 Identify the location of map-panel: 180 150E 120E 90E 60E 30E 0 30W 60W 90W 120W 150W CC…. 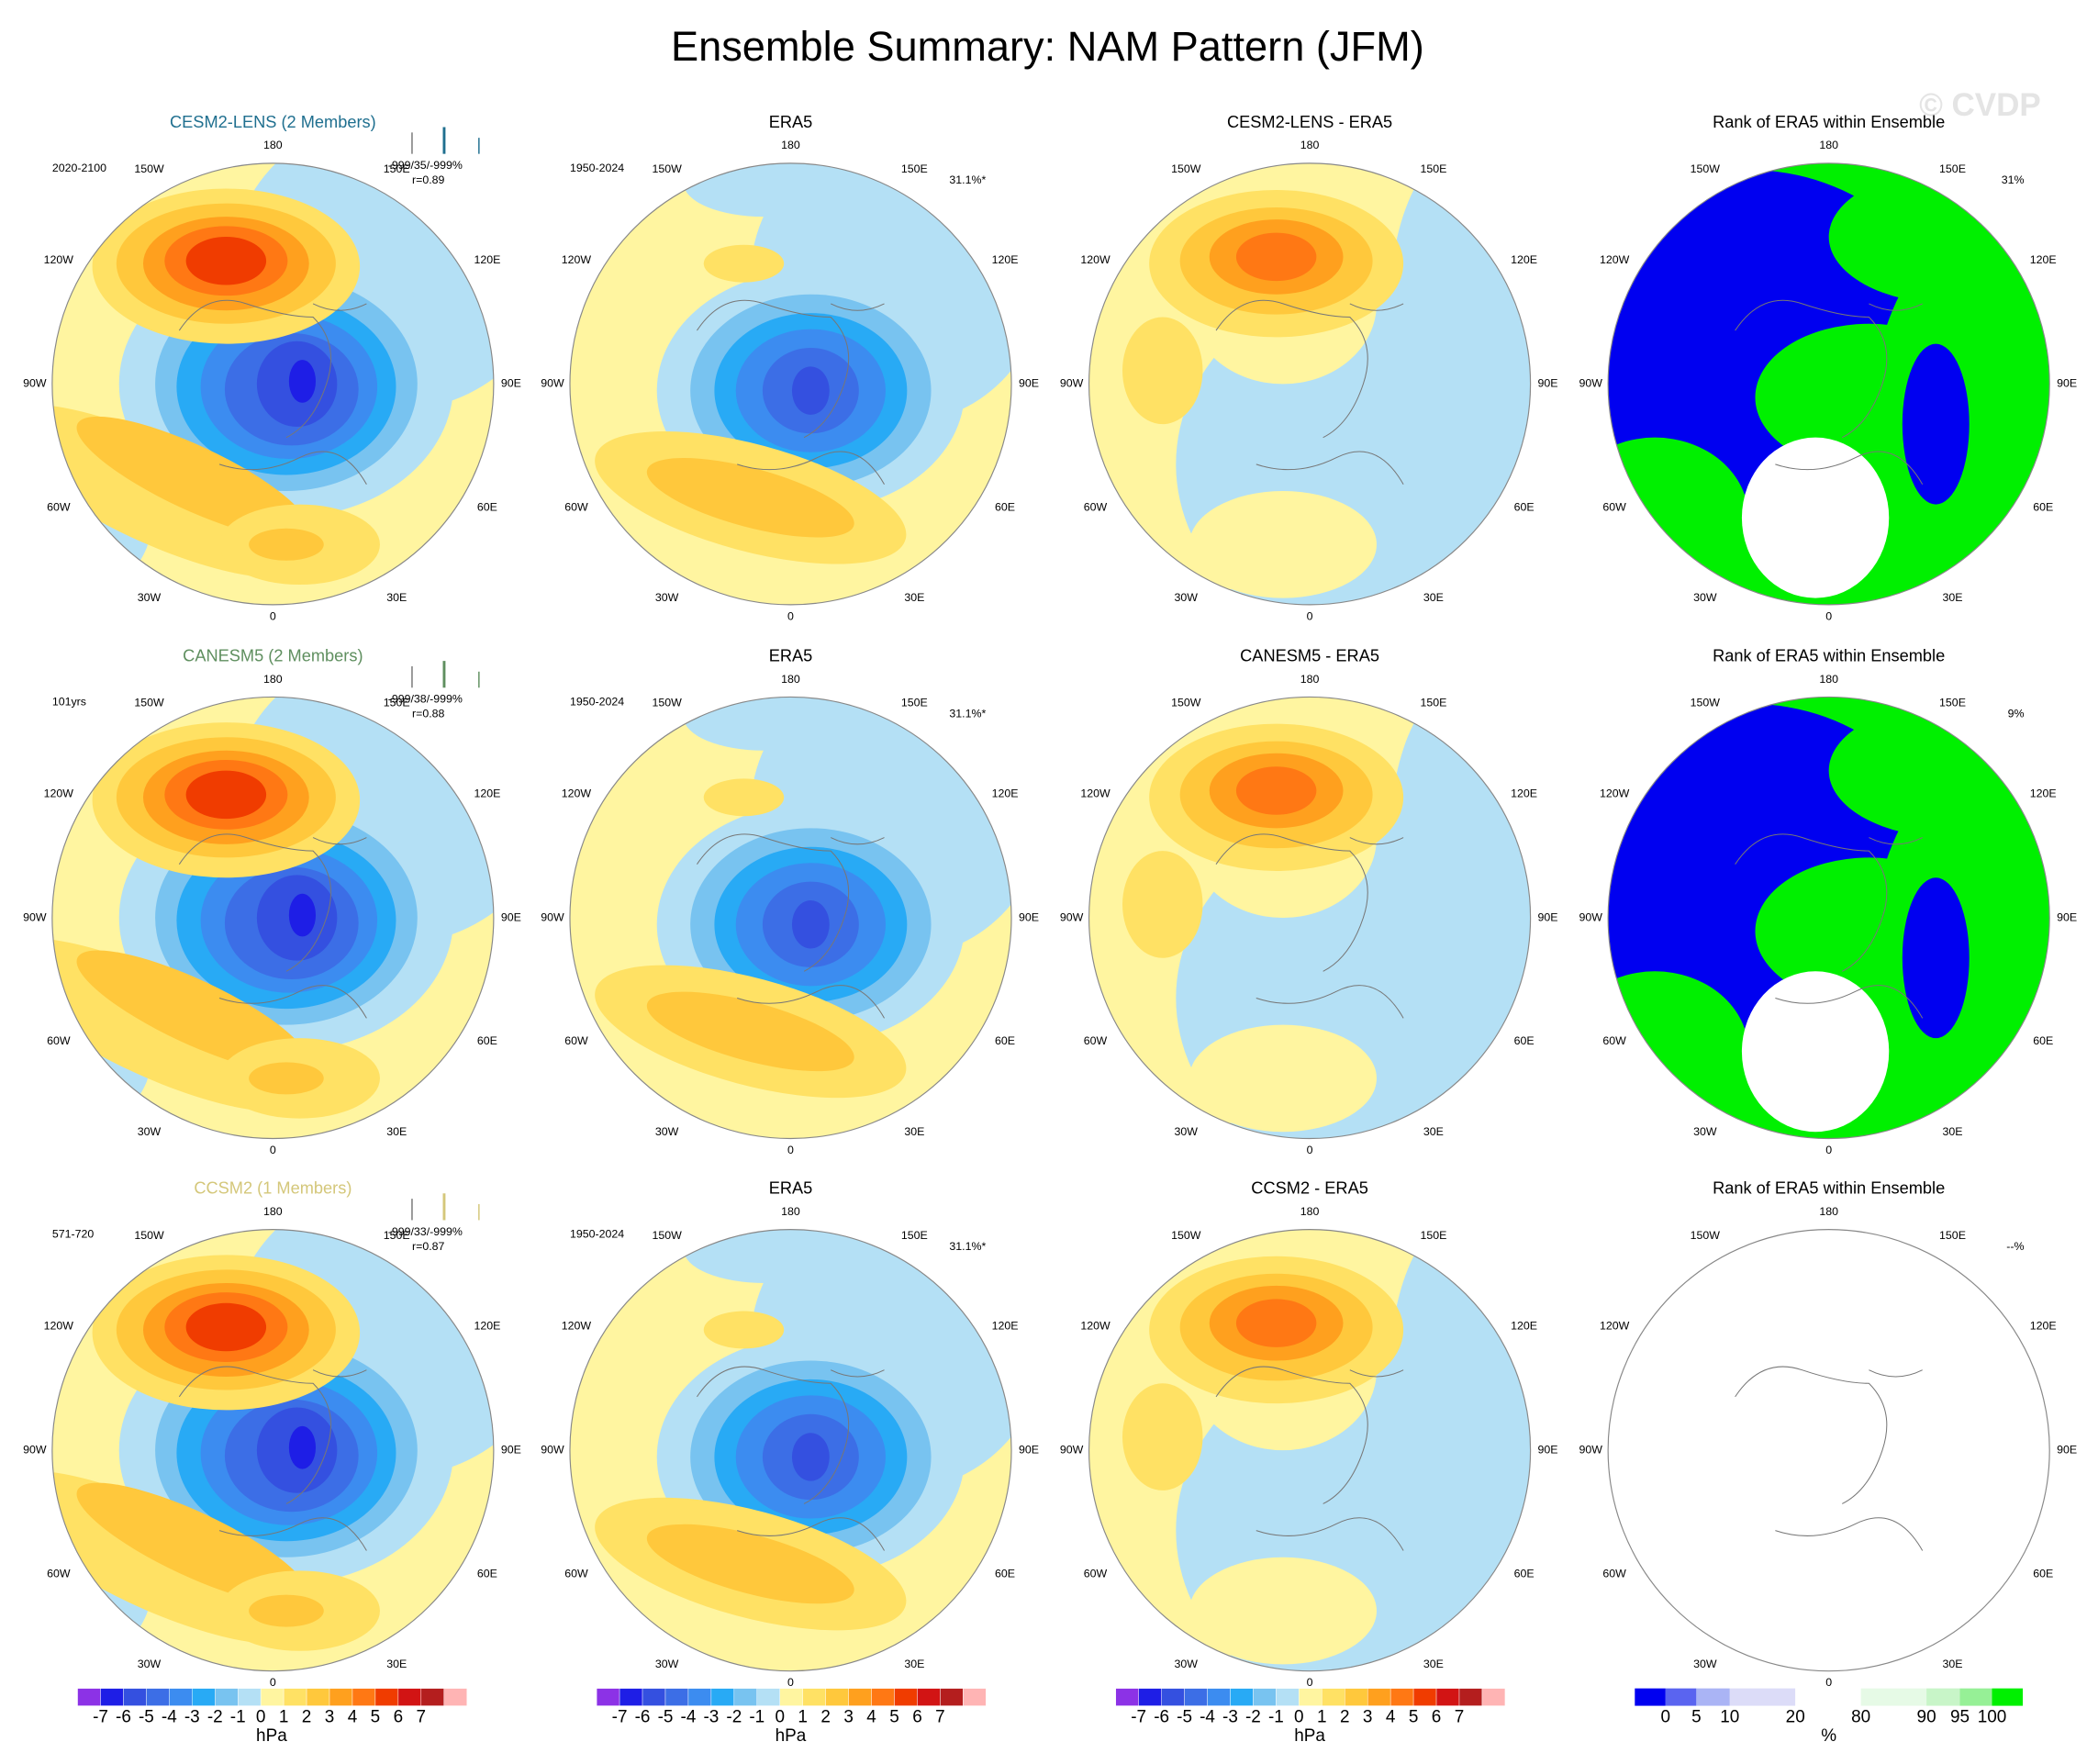
(1309, 1434).